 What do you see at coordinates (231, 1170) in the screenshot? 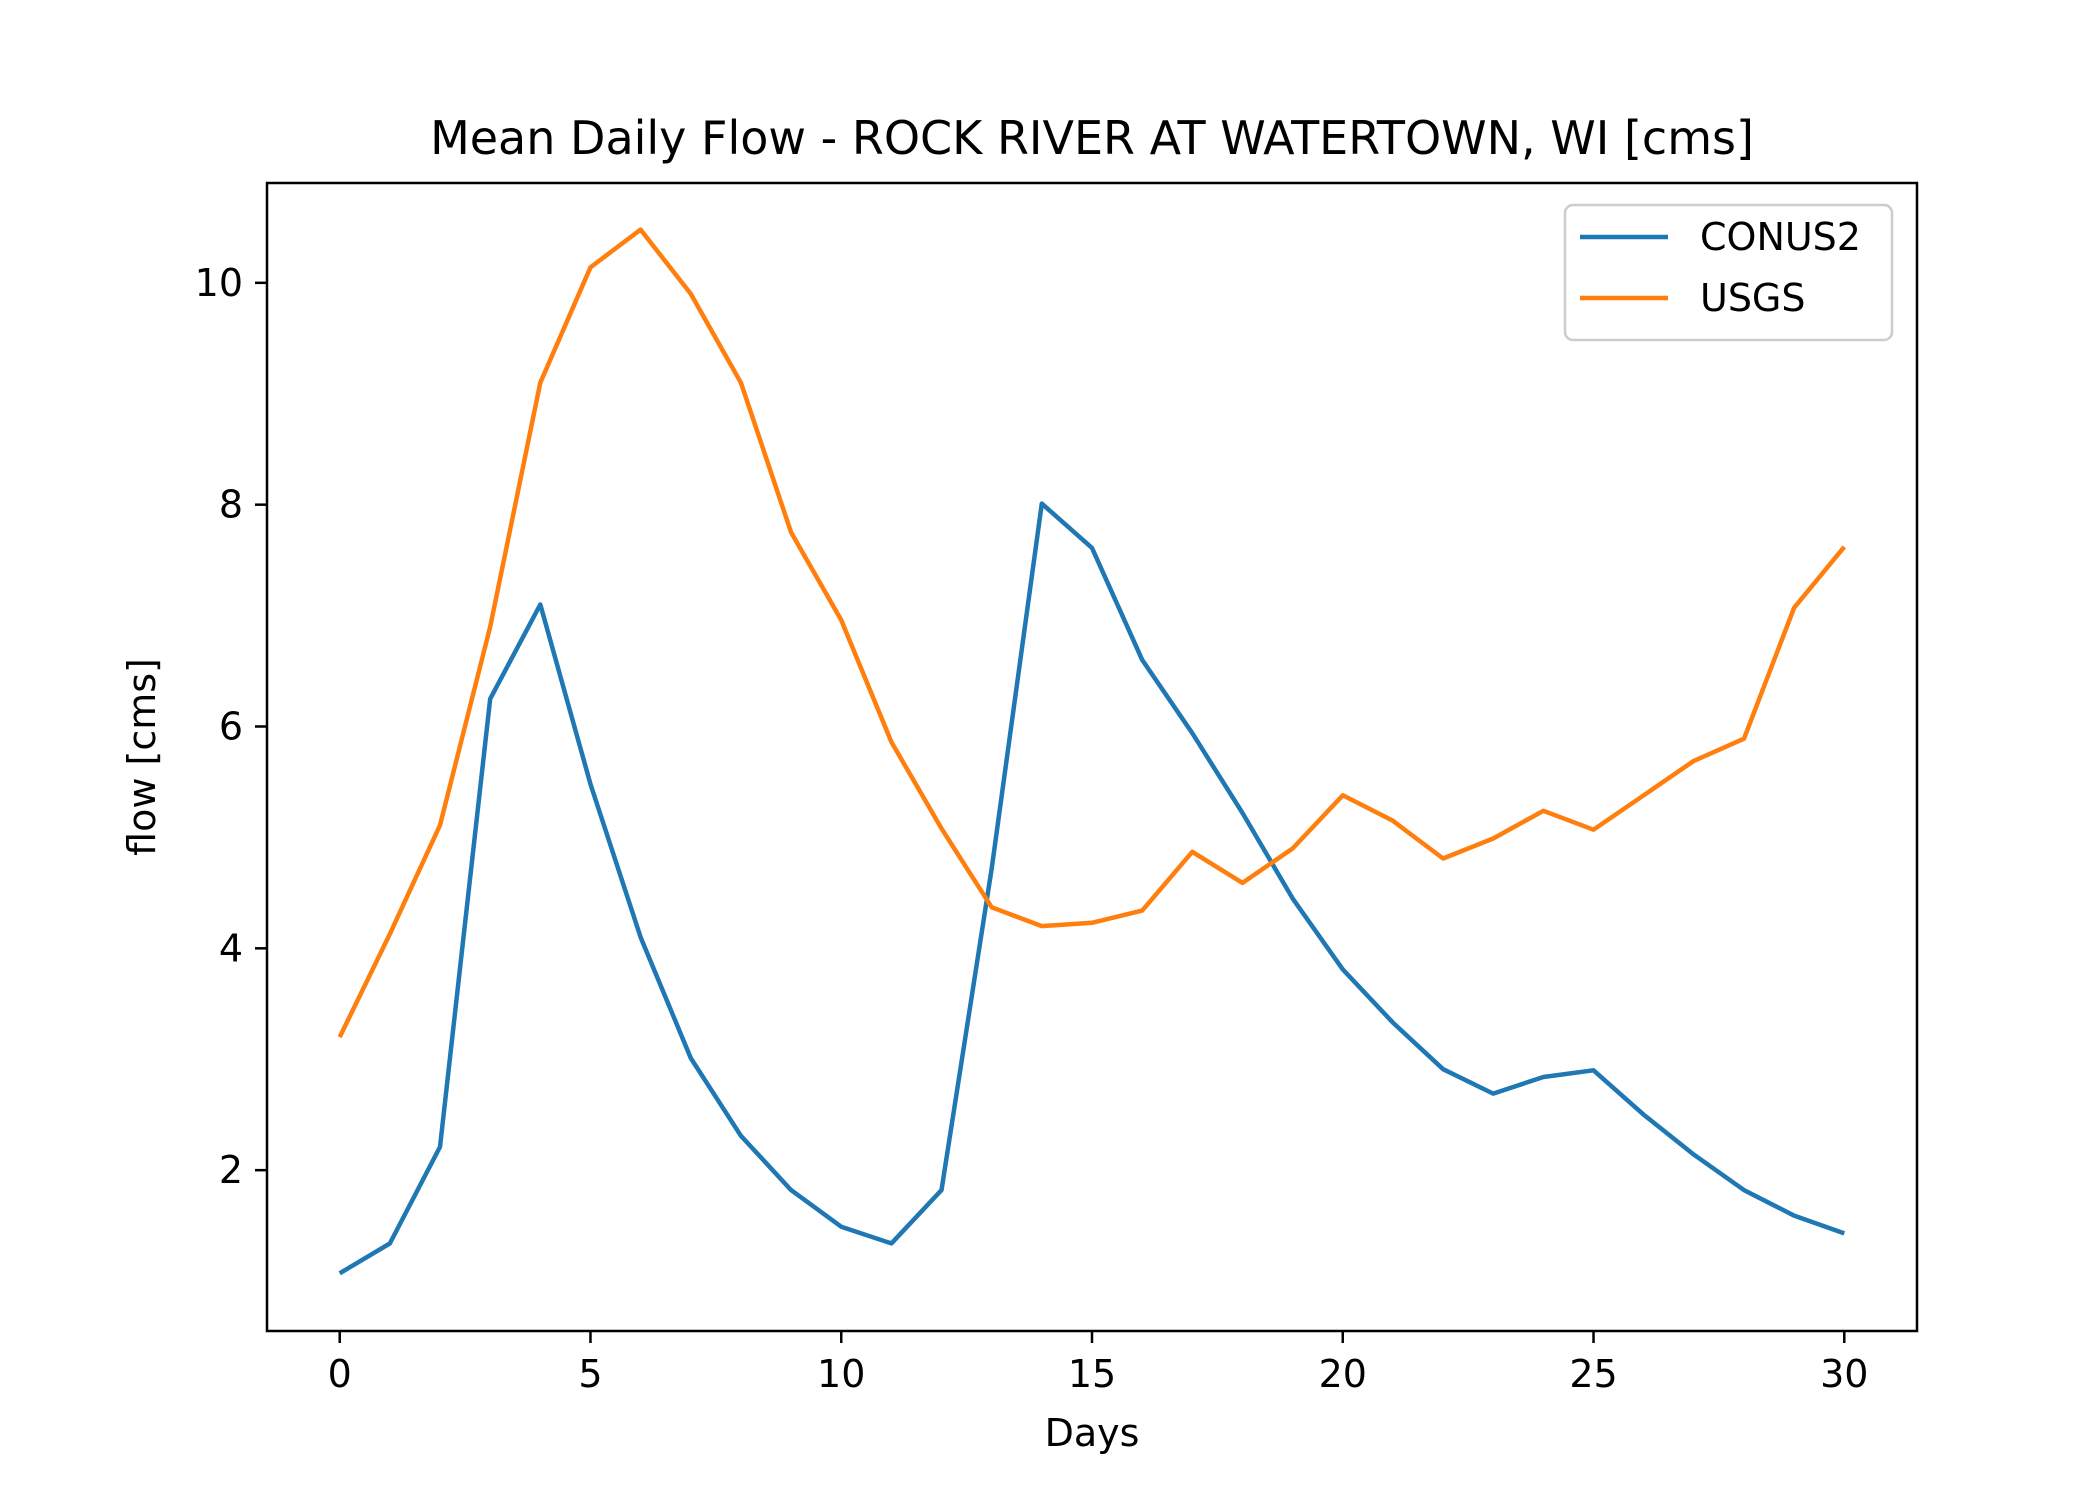
I see `y-tick-label: 2` at bounding box center [231, 1170].